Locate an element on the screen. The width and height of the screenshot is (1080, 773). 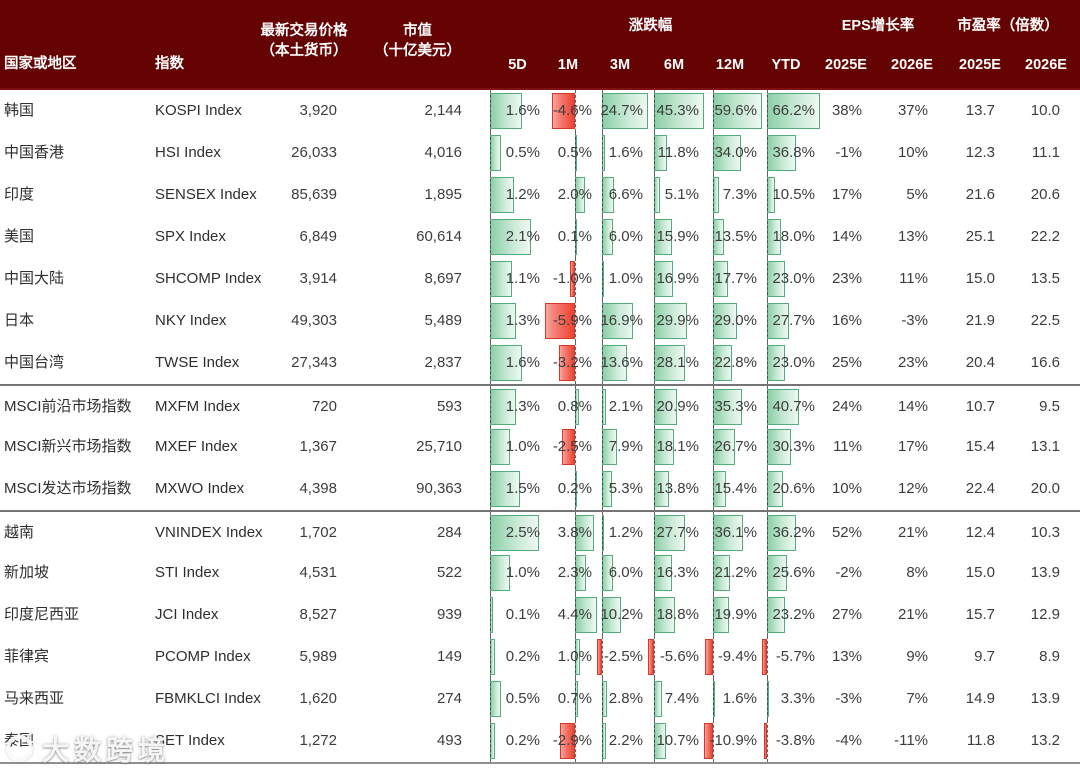
pct-cell-1m: 0.5% is located at coordinates (571, 153).